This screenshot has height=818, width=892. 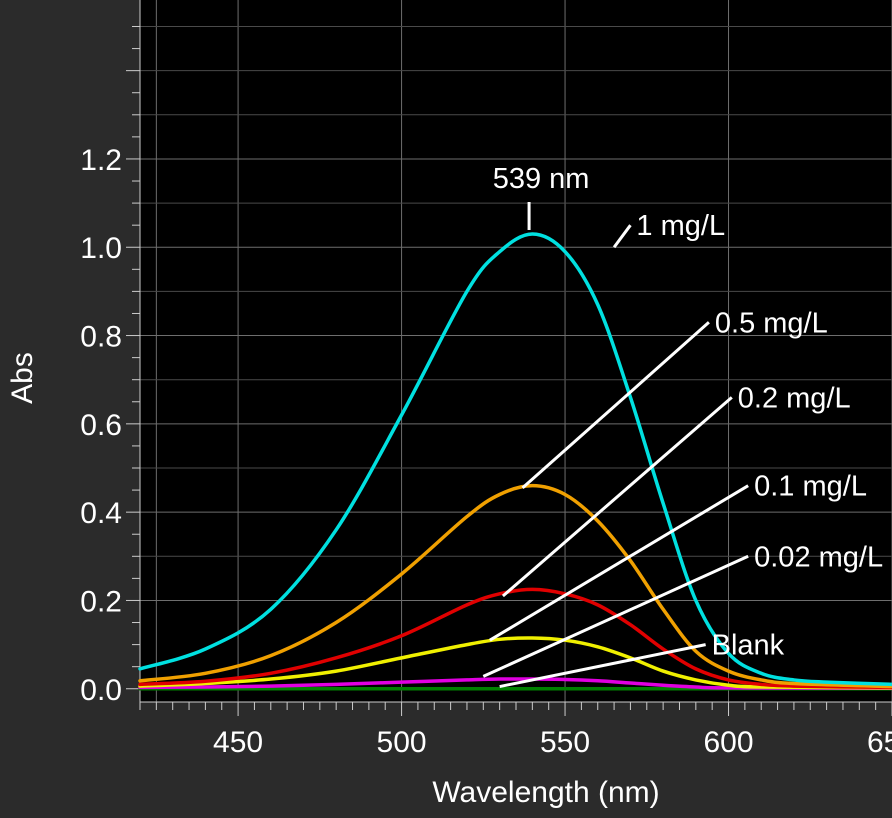 I want to click on y-tick-label: 0.2, so click(x=101, y=601).